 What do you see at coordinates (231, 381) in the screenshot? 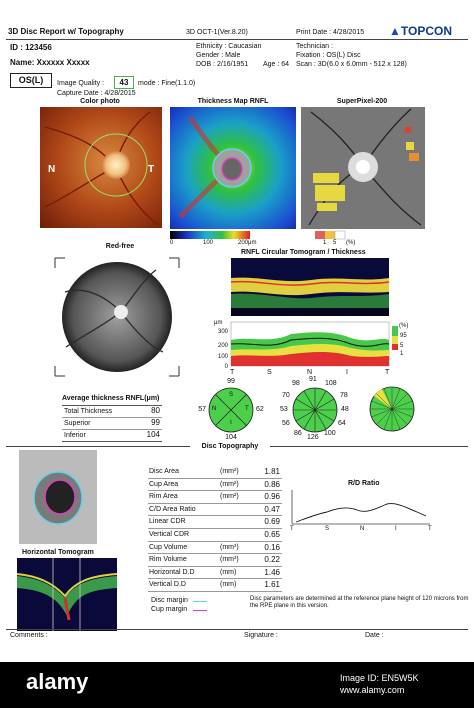
I see `quad-top-value: 99` at bounding box center [231, 381].